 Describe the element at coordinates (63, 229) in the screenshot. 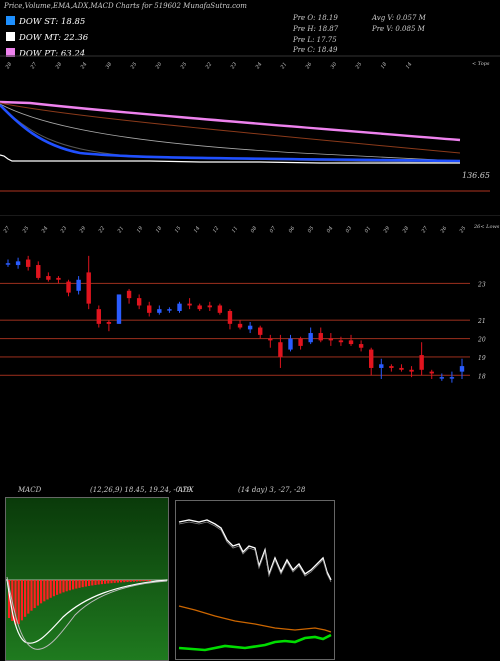

I see `price-date-label: 23` at that location.